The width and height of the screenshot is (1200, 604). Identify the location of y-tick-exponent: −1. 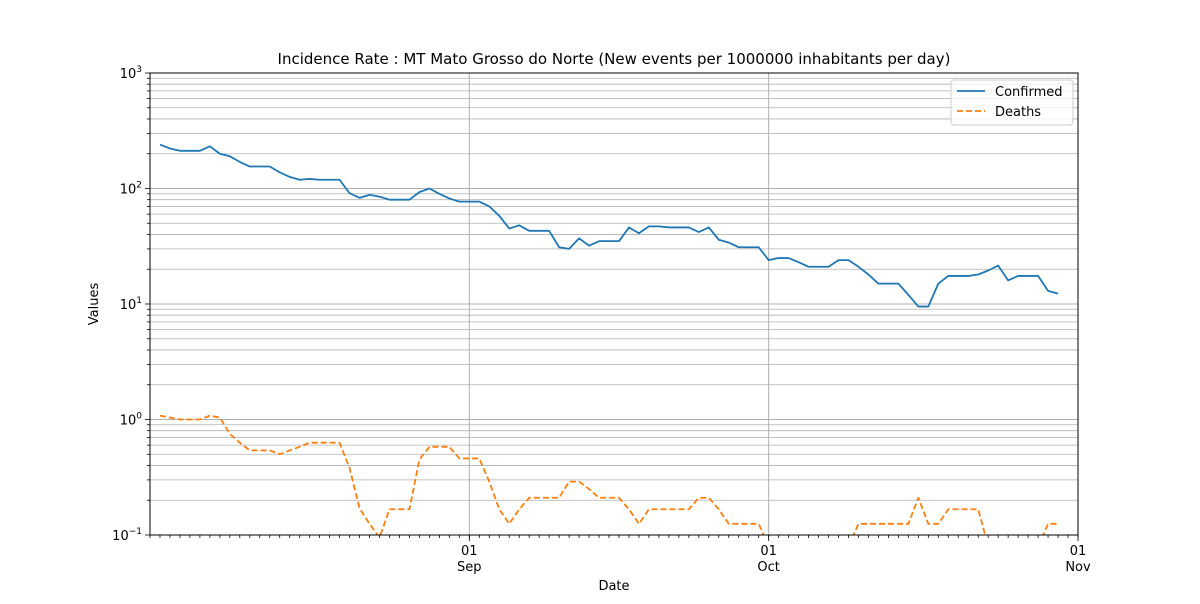
(135, 532).